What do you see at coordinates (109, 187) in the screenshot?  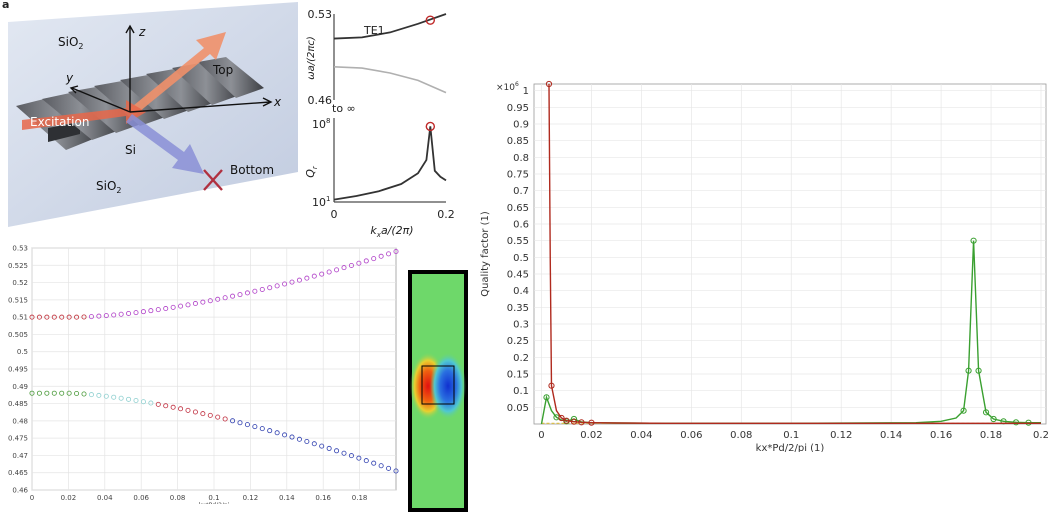 I see `label-sio2-bottom: SiO2` at bounding box center [109, 187].